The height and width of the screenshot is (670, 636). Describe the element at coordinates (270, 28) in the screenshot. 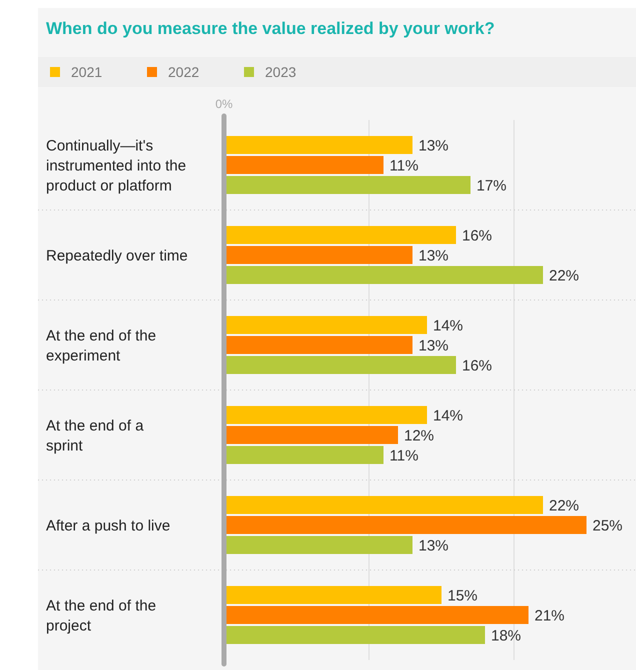

I see `chart-title: When do you measure the value realized by your work?` at that location.